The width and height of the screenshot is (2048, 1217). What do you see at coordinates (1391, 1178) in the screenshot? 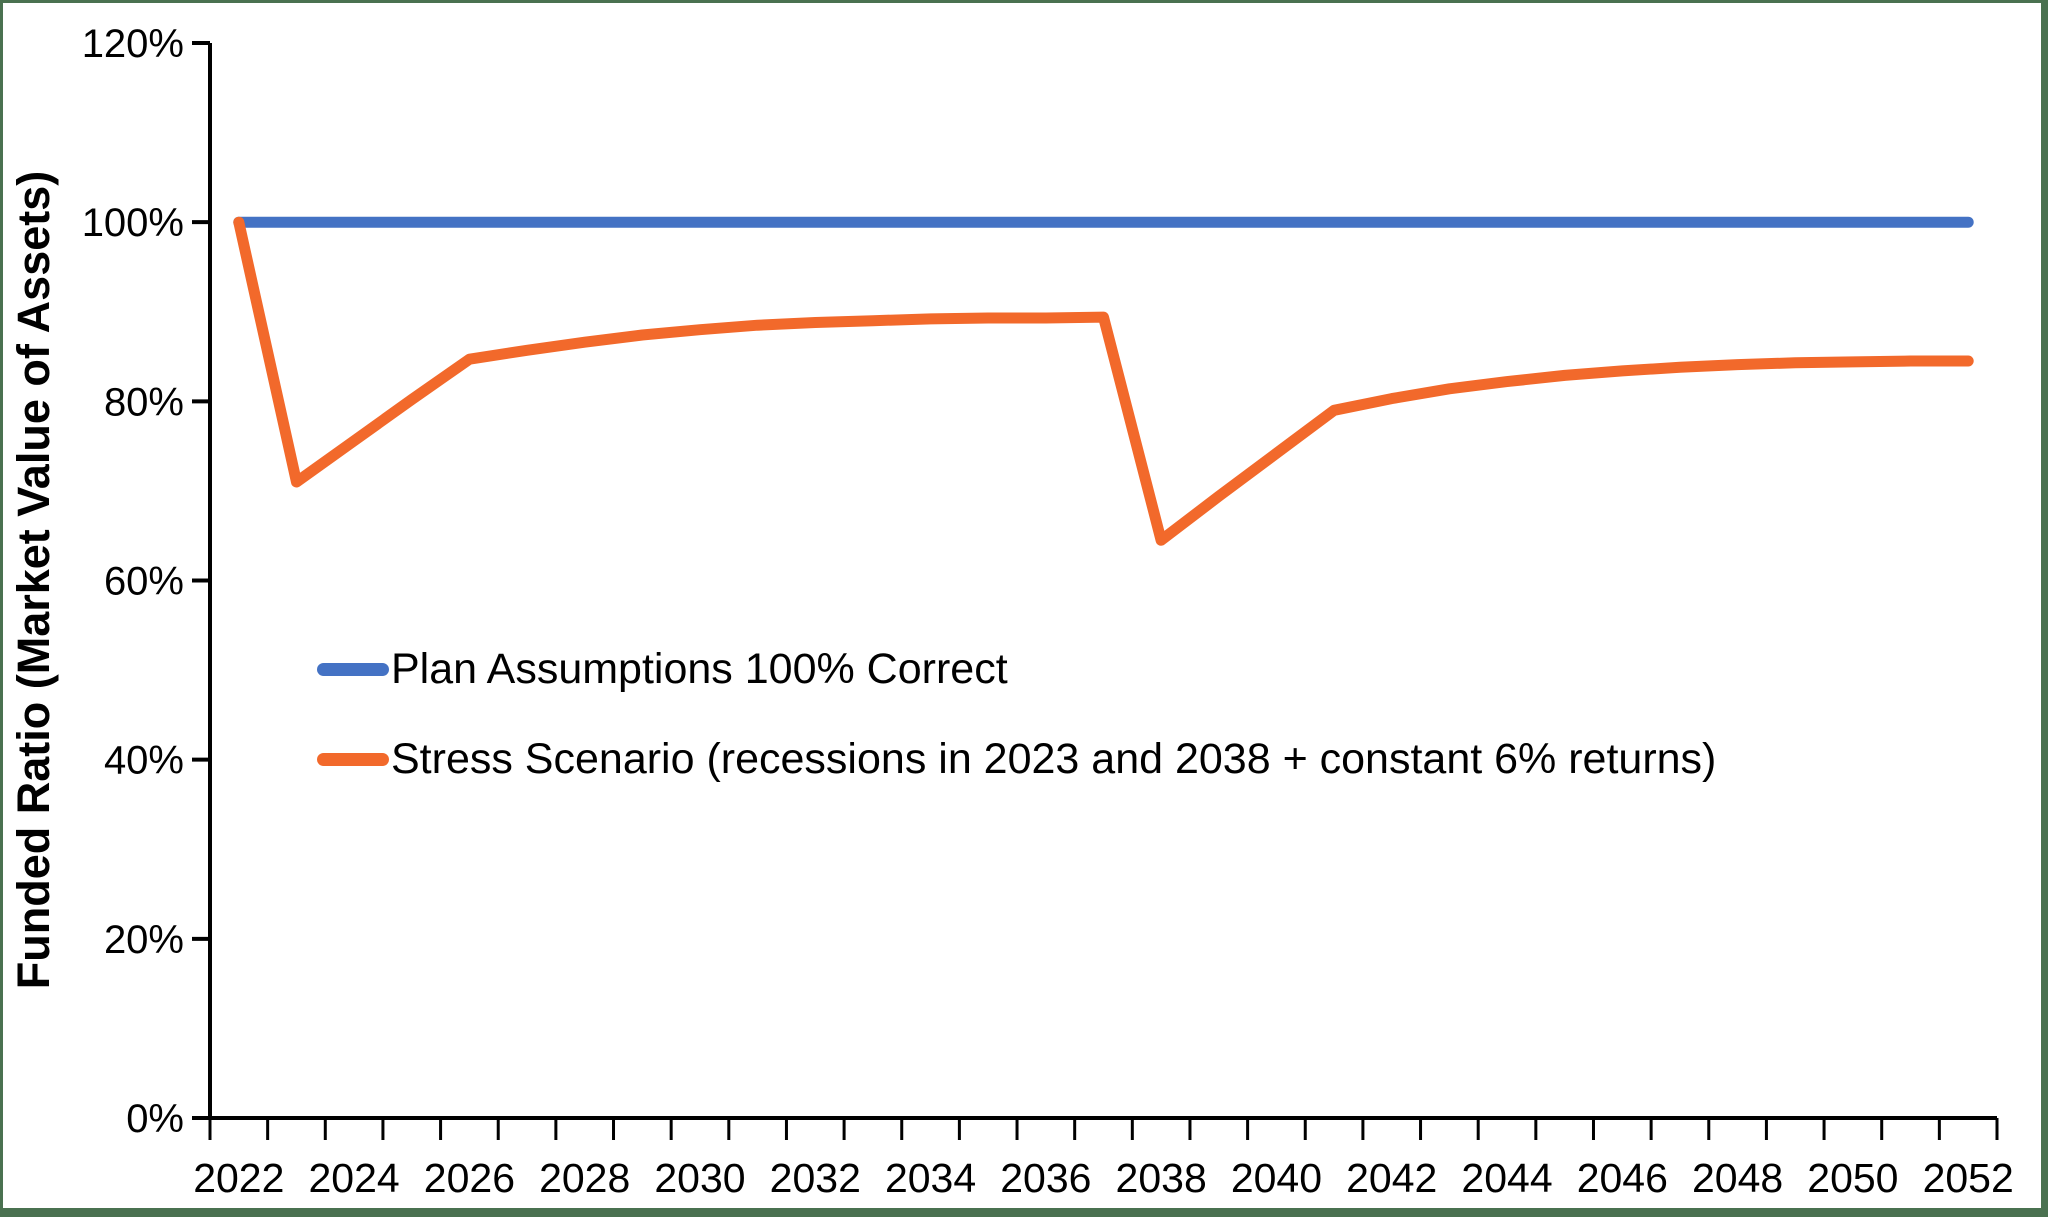
I see `x-tick-label: 2042` at bounding box center [1391, 1178].